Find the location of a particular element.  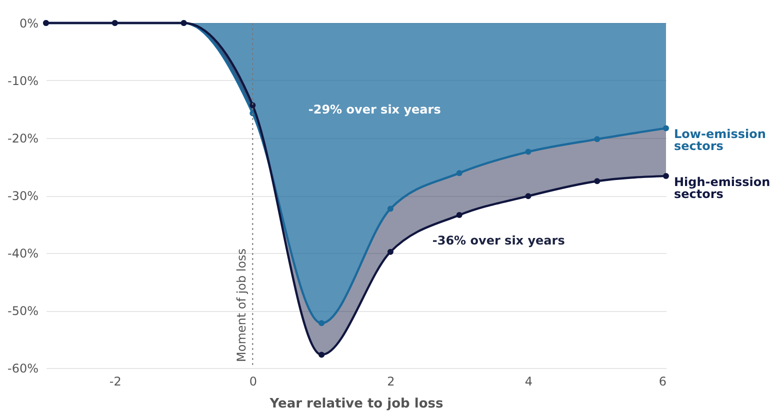

y-tick-label: -40% is located at coordinates (22, 253).